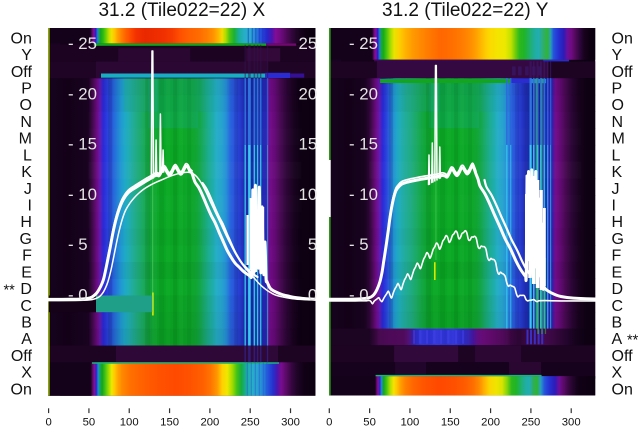 The height and width of the screenshot is (440, 640). Describe the element at coordinates (308, 144) in the screenshot. I see `svg-text: 15` at that location.